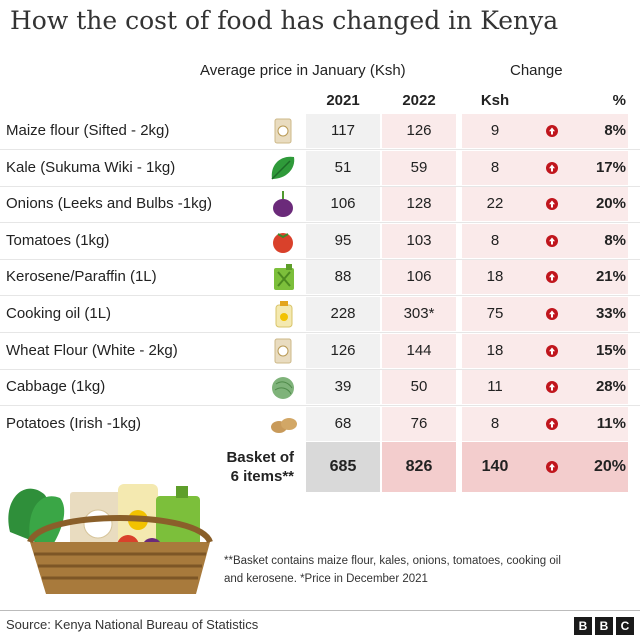 Image resolution: width=640 pixels, height=640 pixels. What do you see at coordinates (609, 466) in the screenshot?
I see `basket-change-pct: 20%` at bounding box center [609, 466].